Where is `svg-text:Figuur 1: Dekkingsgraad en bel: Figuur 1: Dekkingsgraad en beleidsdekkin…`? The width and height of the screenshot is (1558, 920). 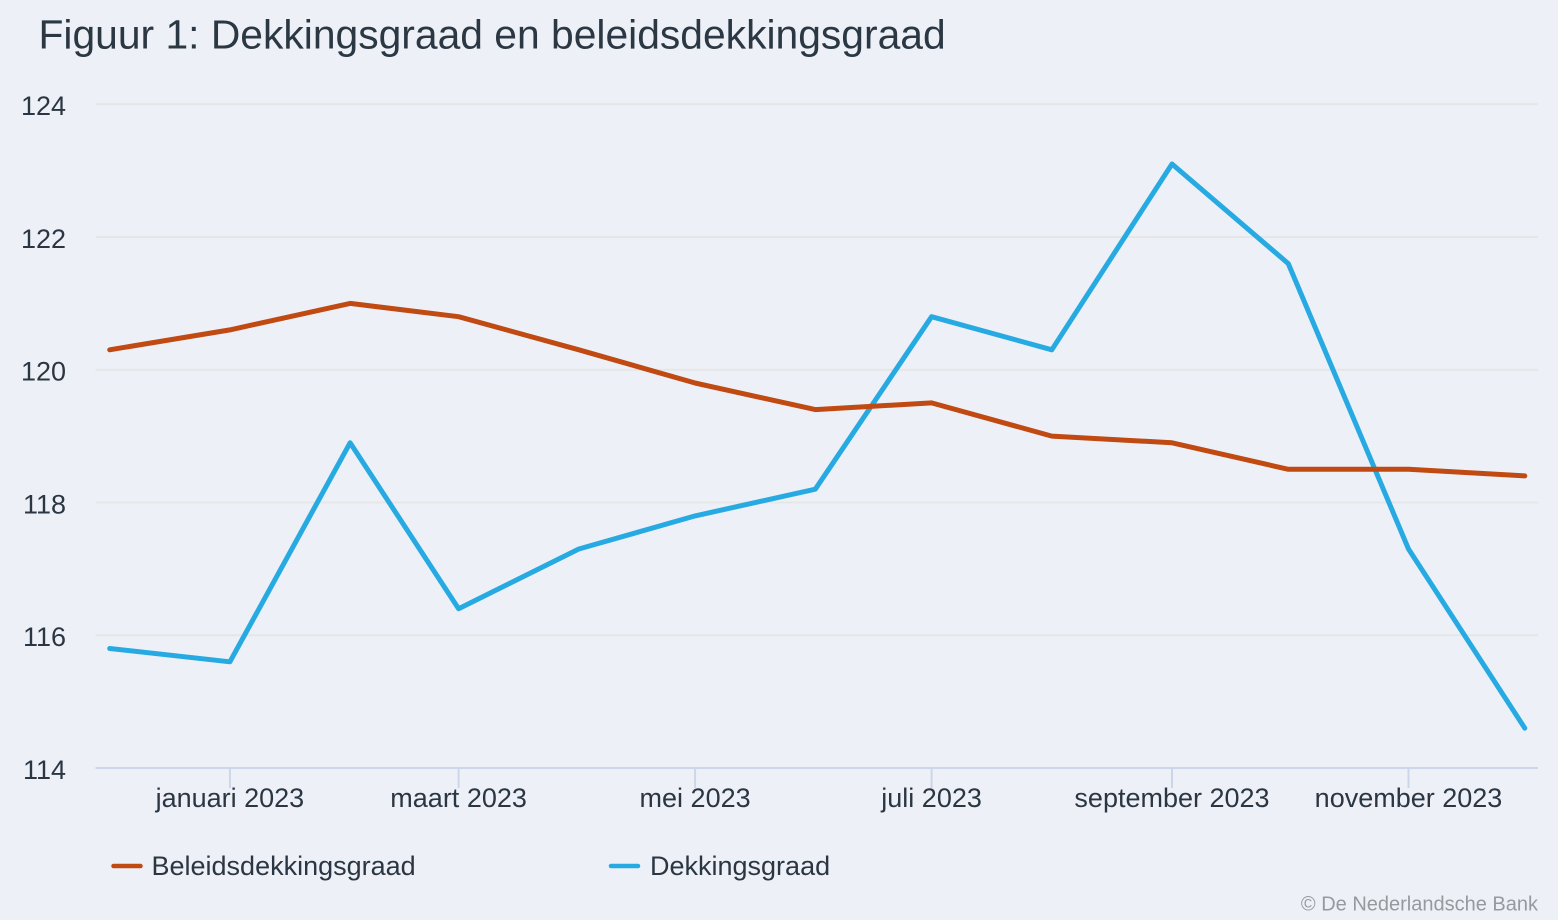 svg-text:Figuur 1: Dekkingsgraad en bel: Figuur 1: Dekkingsgraad en beleidsdekkin… is located at coordinates (492, 35).